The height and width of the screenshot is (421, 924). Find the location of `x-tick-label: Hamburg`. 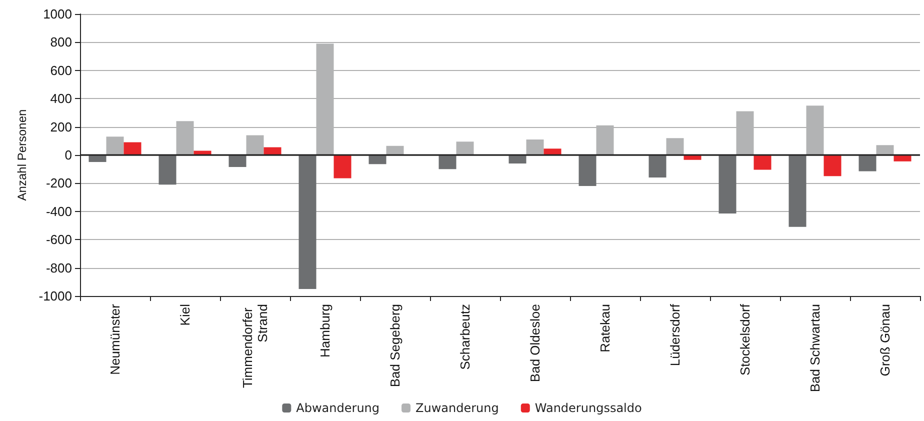

x-tick-label: Hamburg is located at coordinates (325, 331).